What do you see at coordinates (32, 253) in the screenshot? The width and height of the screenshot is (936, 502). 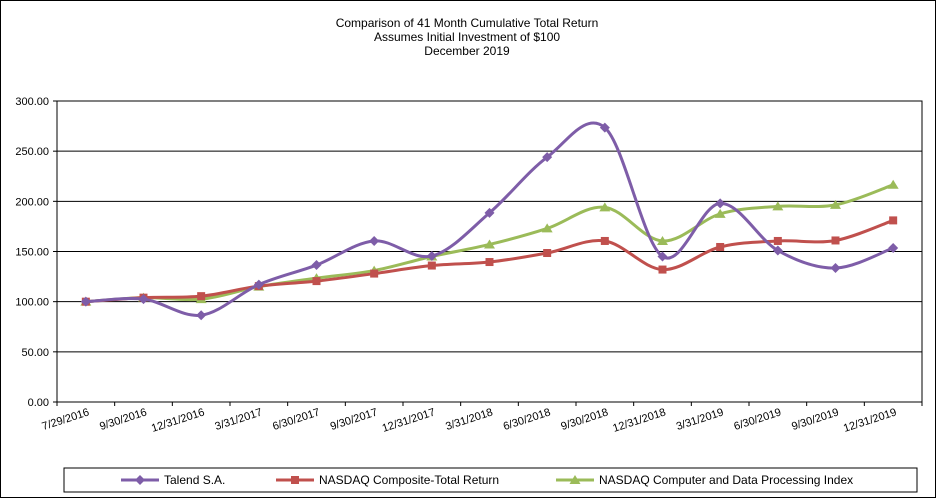 I see `y-tick-label-3: 150.00` at bounding box center [32, 253].